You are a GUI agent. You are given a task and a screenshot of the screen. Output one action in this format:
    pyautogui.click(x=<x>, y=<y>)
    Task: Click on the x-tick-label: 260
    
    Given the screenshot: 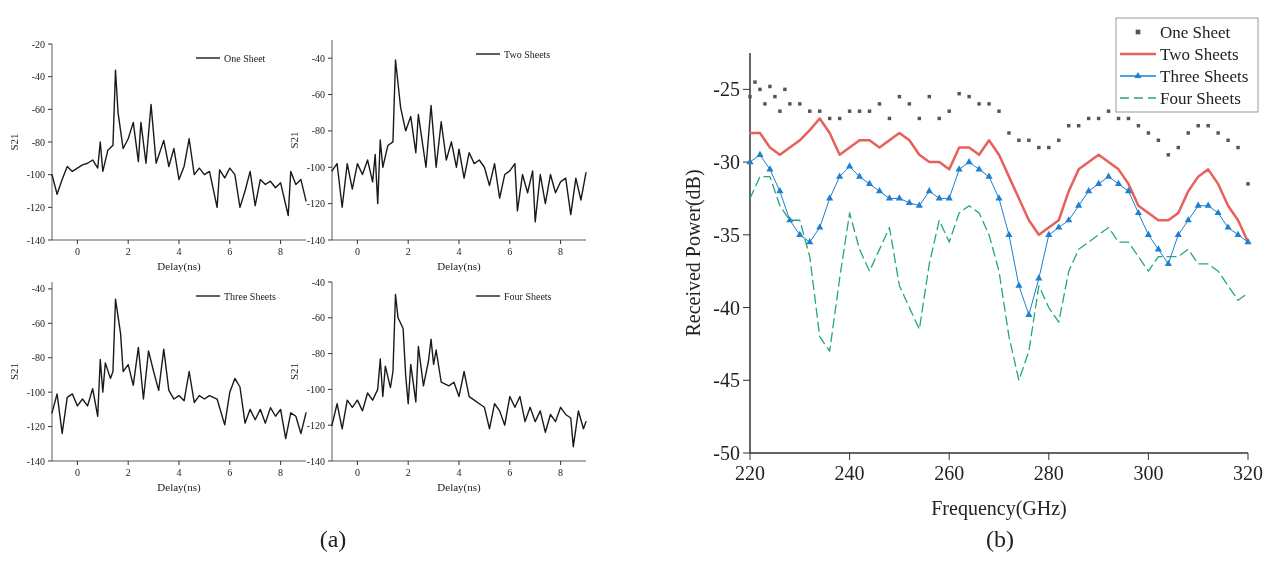 What is the action you would take?
    pyautogui.click(x=949, y=473)
    